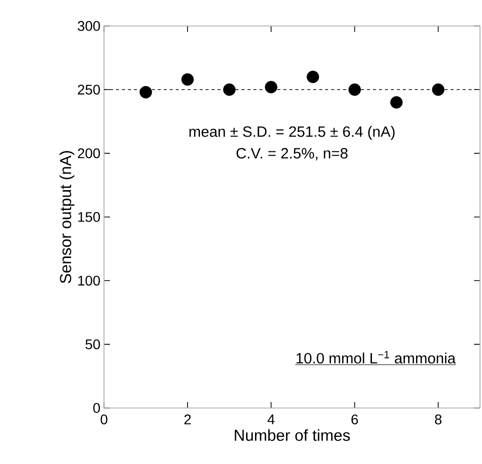 This screenshot has height=464, width=482. Describe the element at coordinates (89, 281) in the screenshot. I see `y-tick-label: 100` at that location.